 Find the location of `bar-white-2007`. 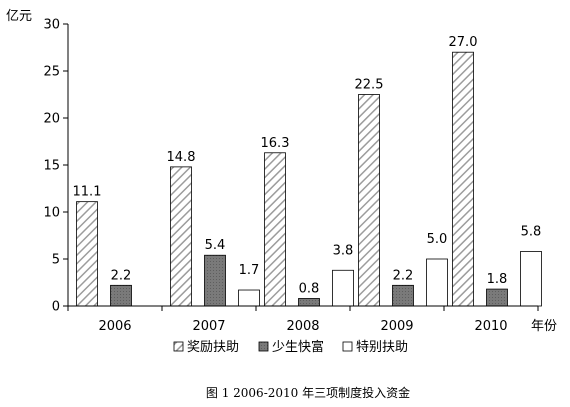

bar-white-2007 is located at coordinates (249, 298).